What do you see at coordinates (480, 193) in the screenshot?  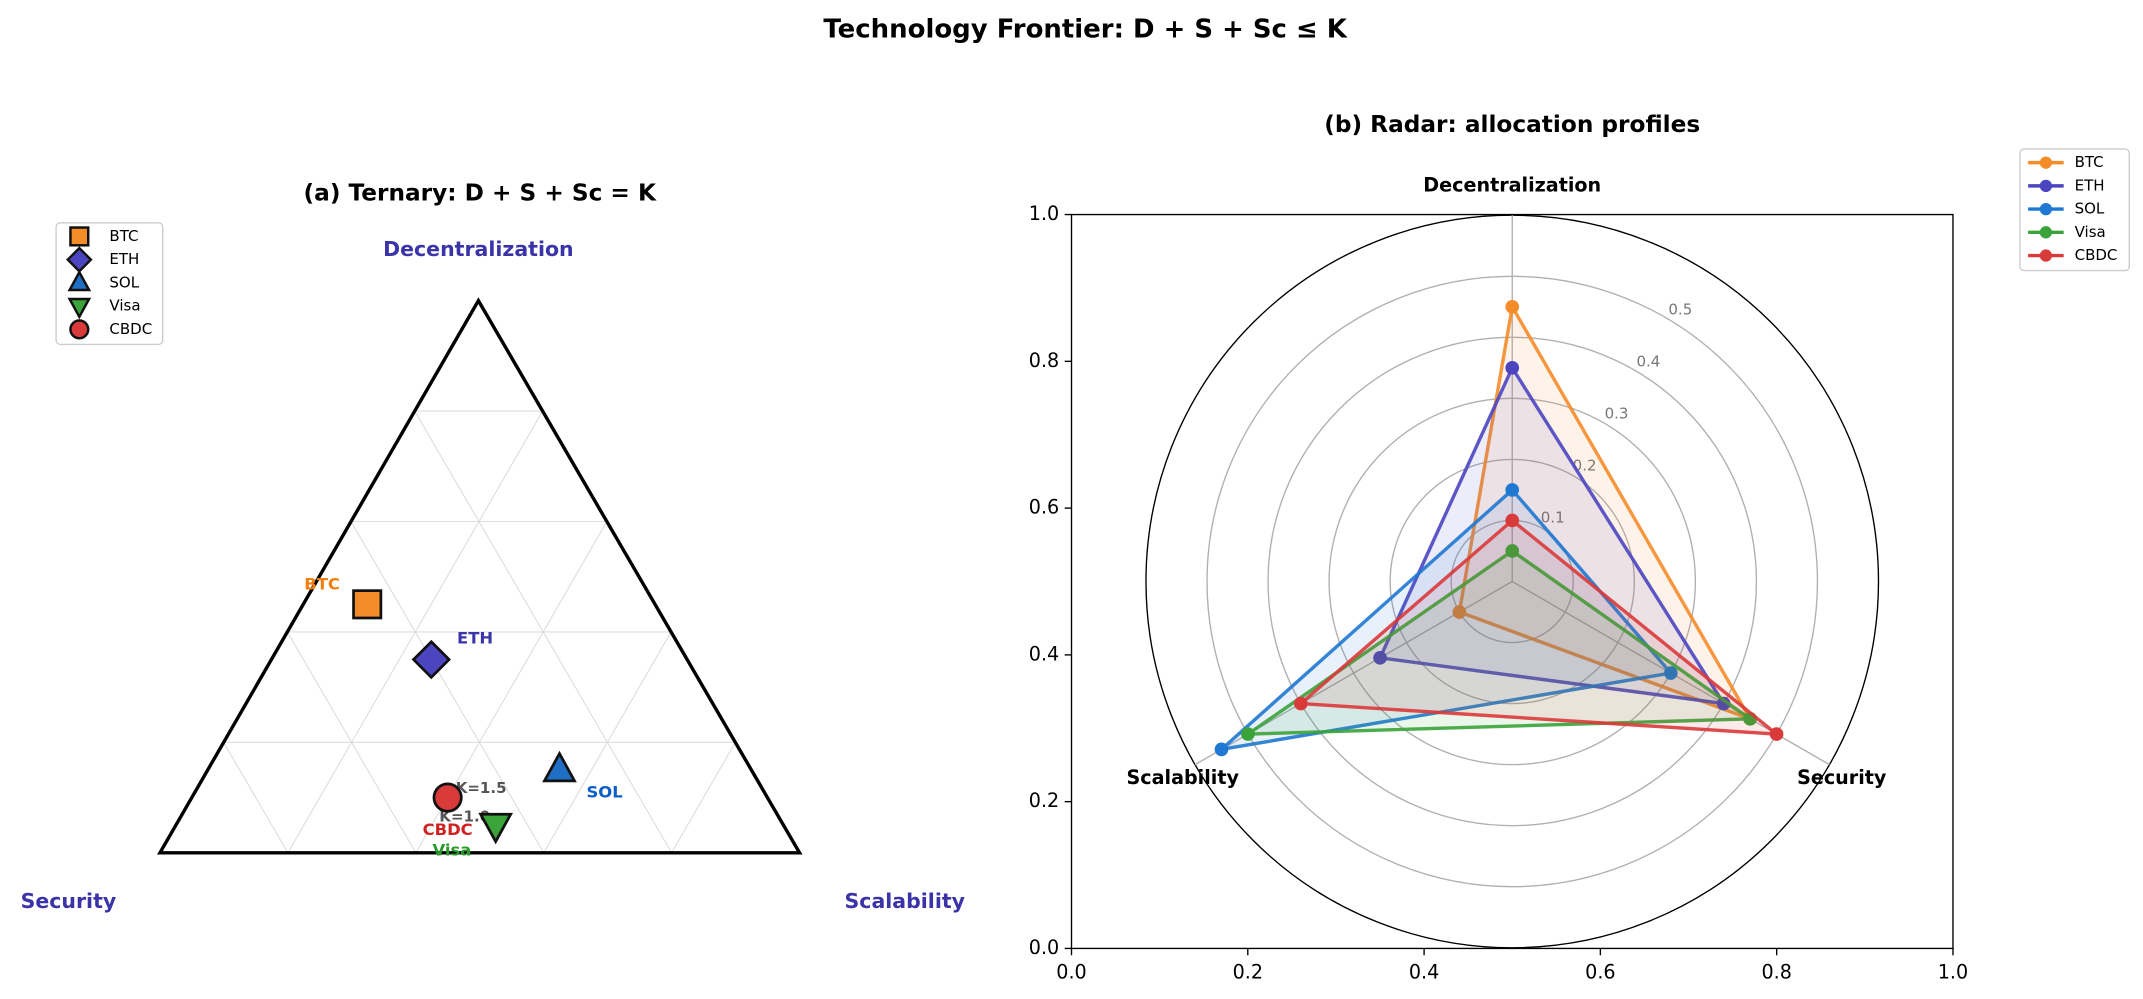 I see `chart-title: (a) Ternary: D + S + Sc = K` at bounding box center [480, 193].